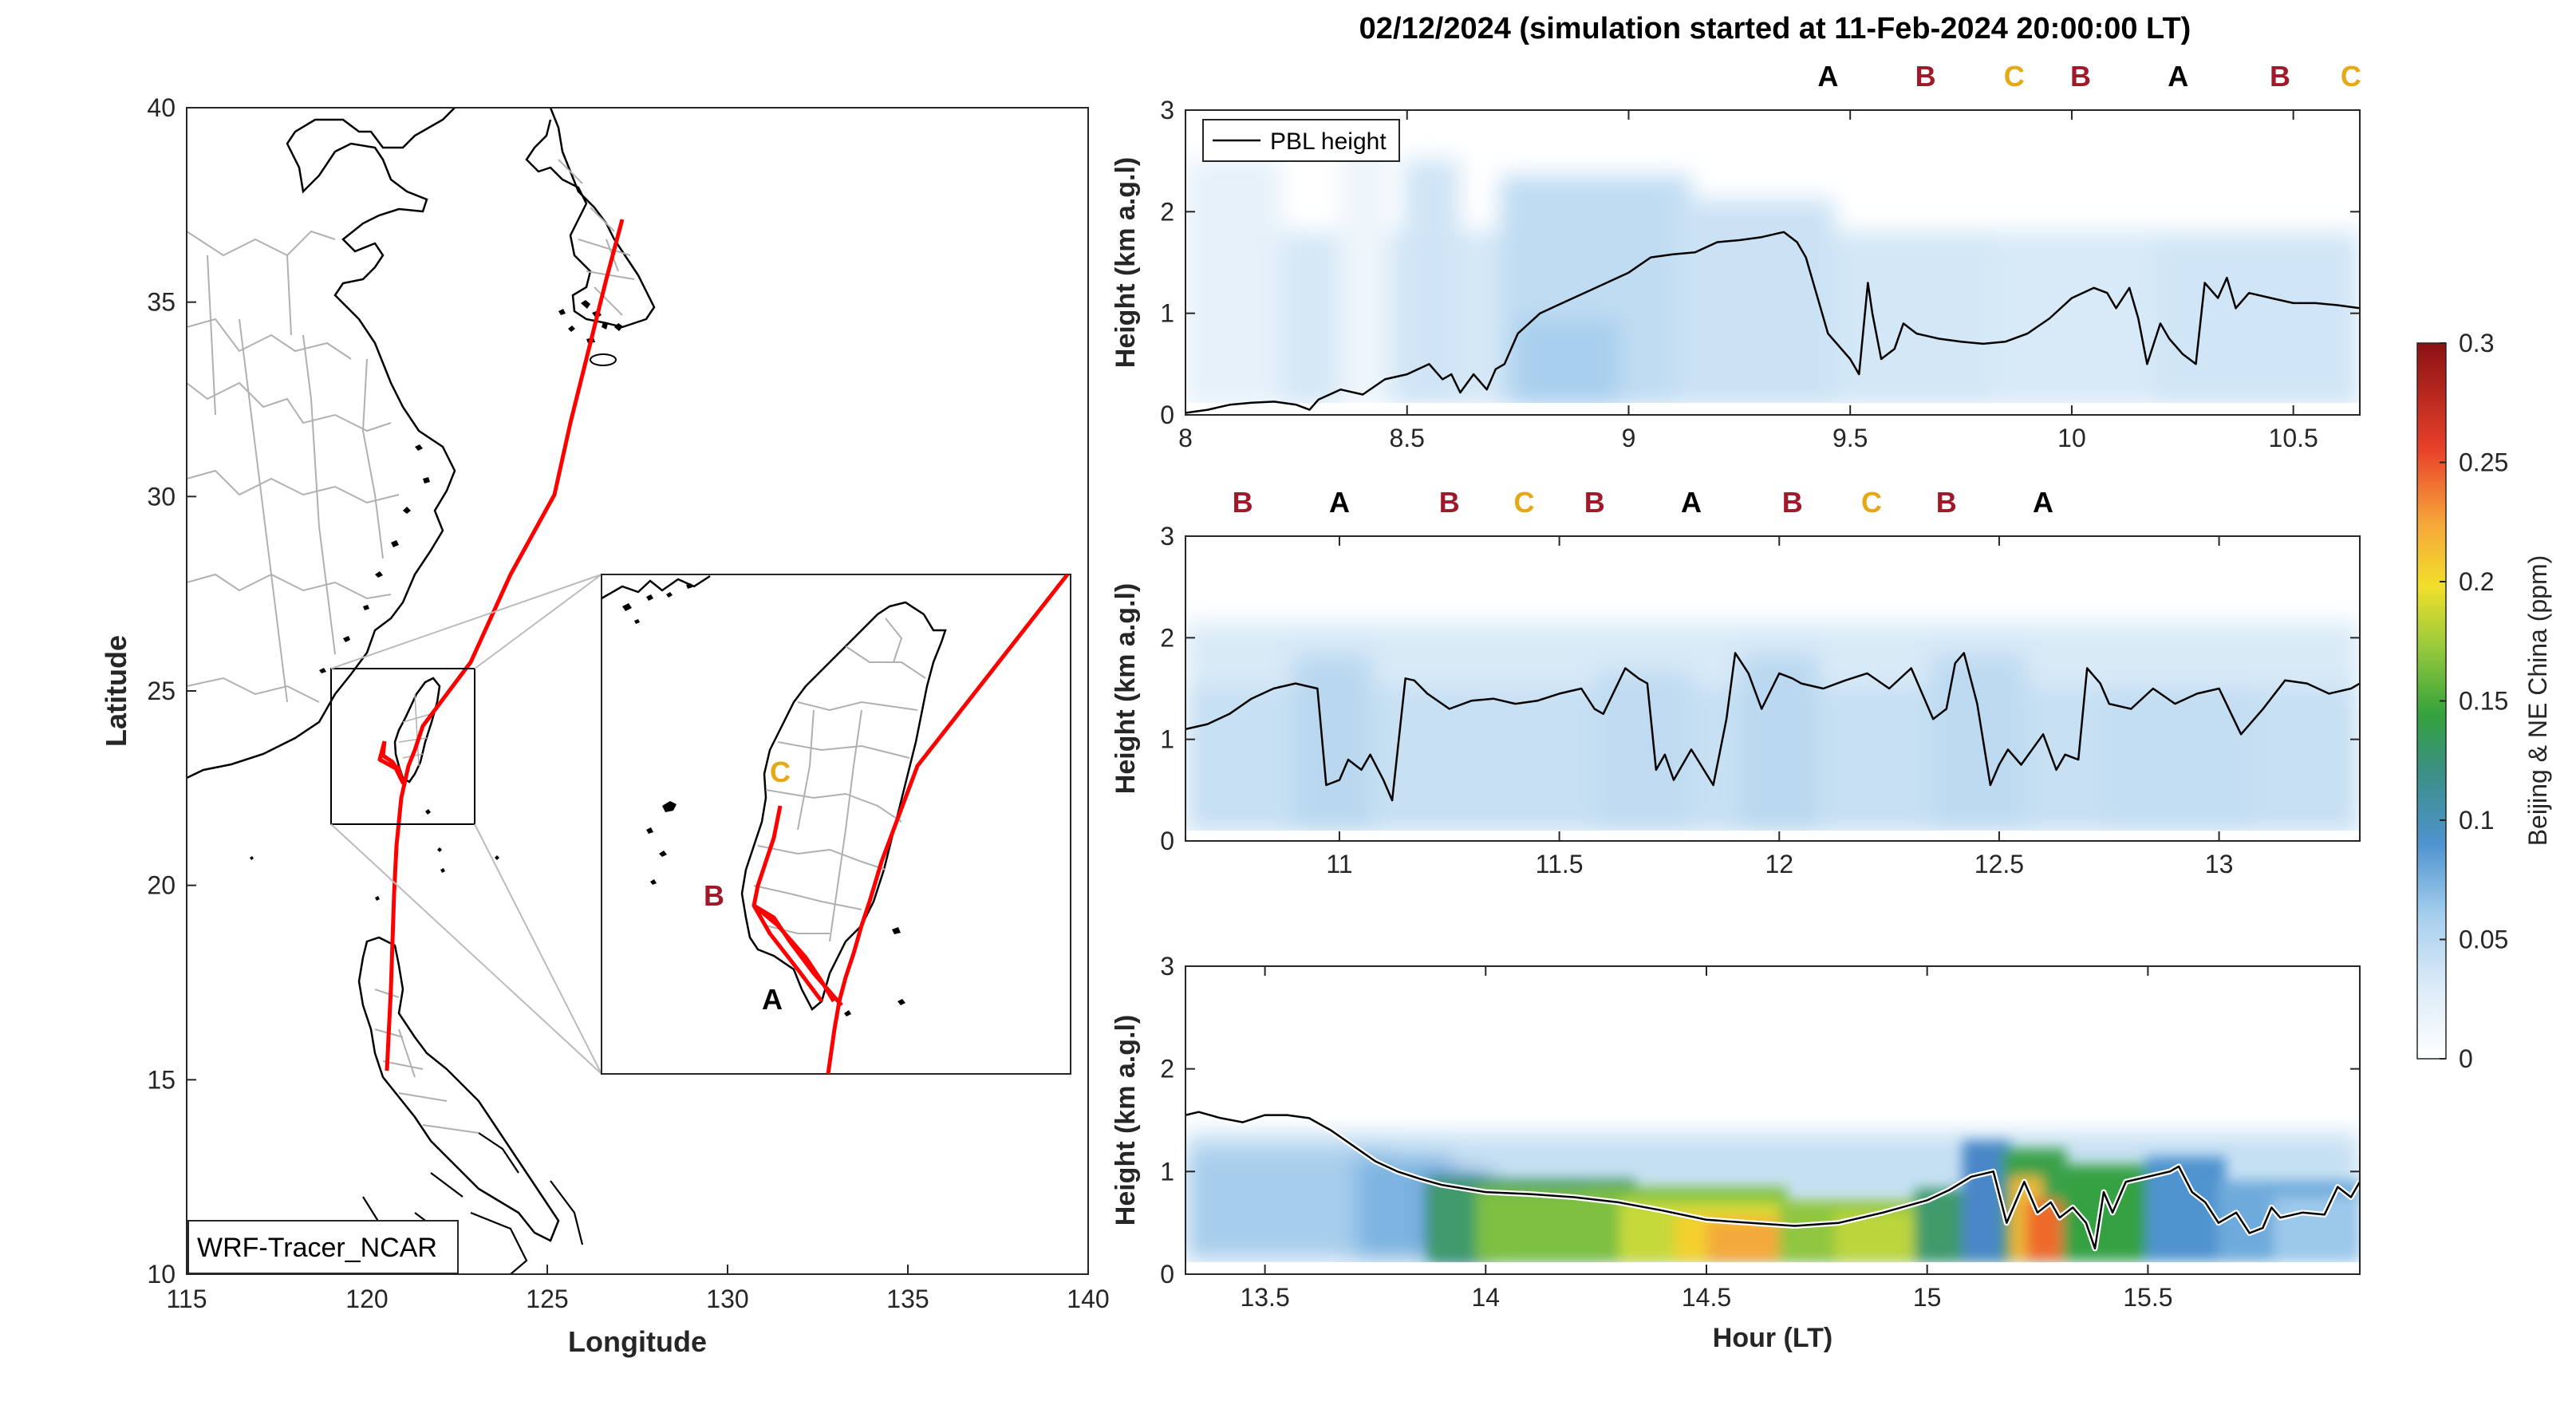 Image resolution: width=2576 pixels, height=1413 pixels. Describe the element at coordinates (161, 691) in the screenshot. I see `map-ytick-label: 25` at that location.